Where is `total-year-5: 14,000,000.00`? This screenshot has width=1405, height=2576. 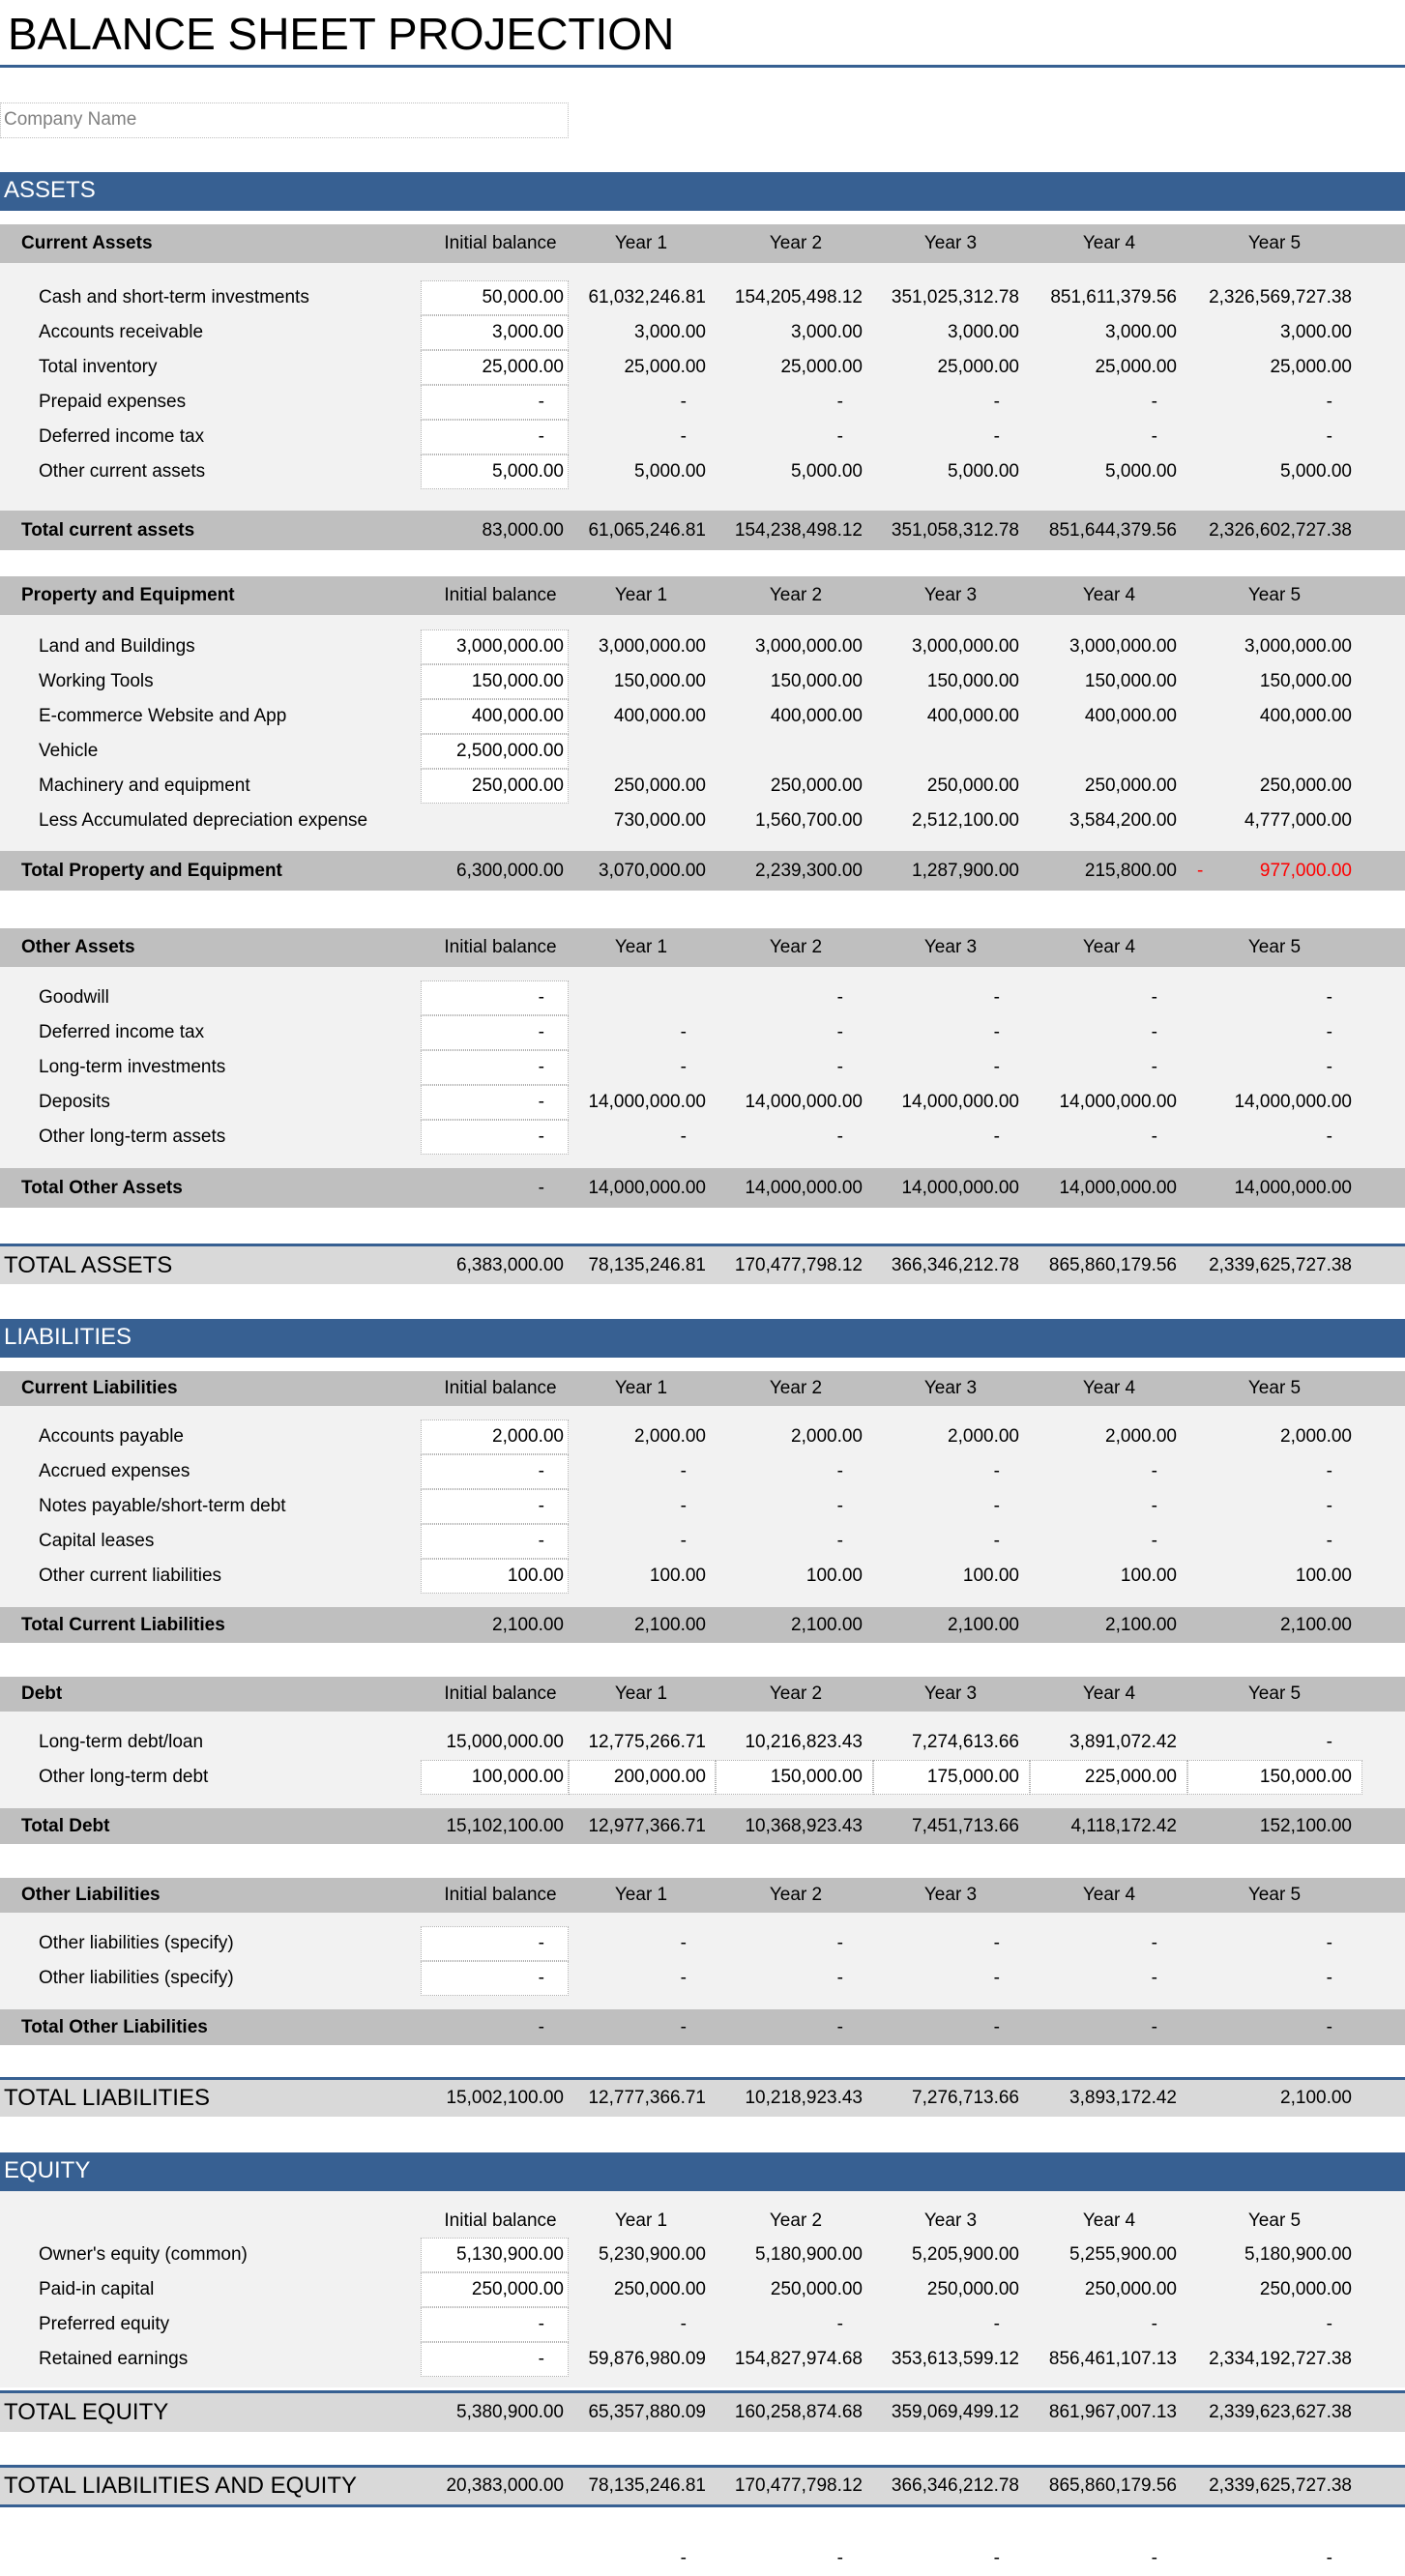
total-year-5: 14,000,000.00 is located at coordinates (1293, 1188).